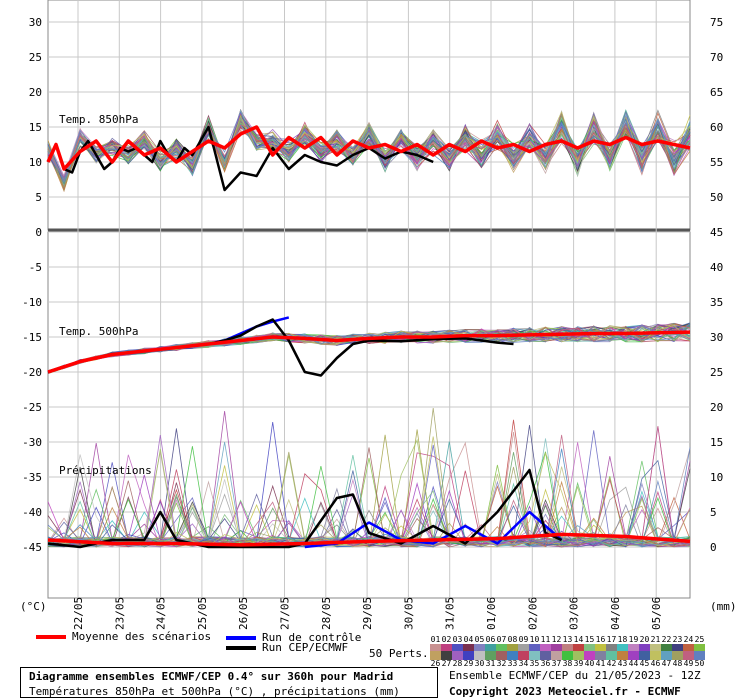 This screenshot has height=700, width=740. Describe the element at coordinates (479, 663) in the screenshot. I see `perturbation-number: 30` at that location.